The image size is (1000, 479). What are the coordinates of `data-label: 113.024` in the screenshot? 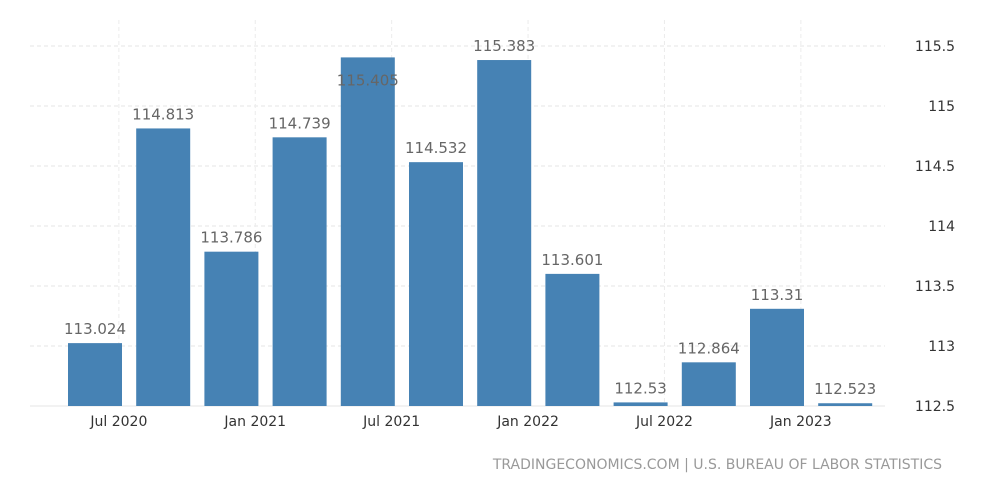 It's located at (95, 329).